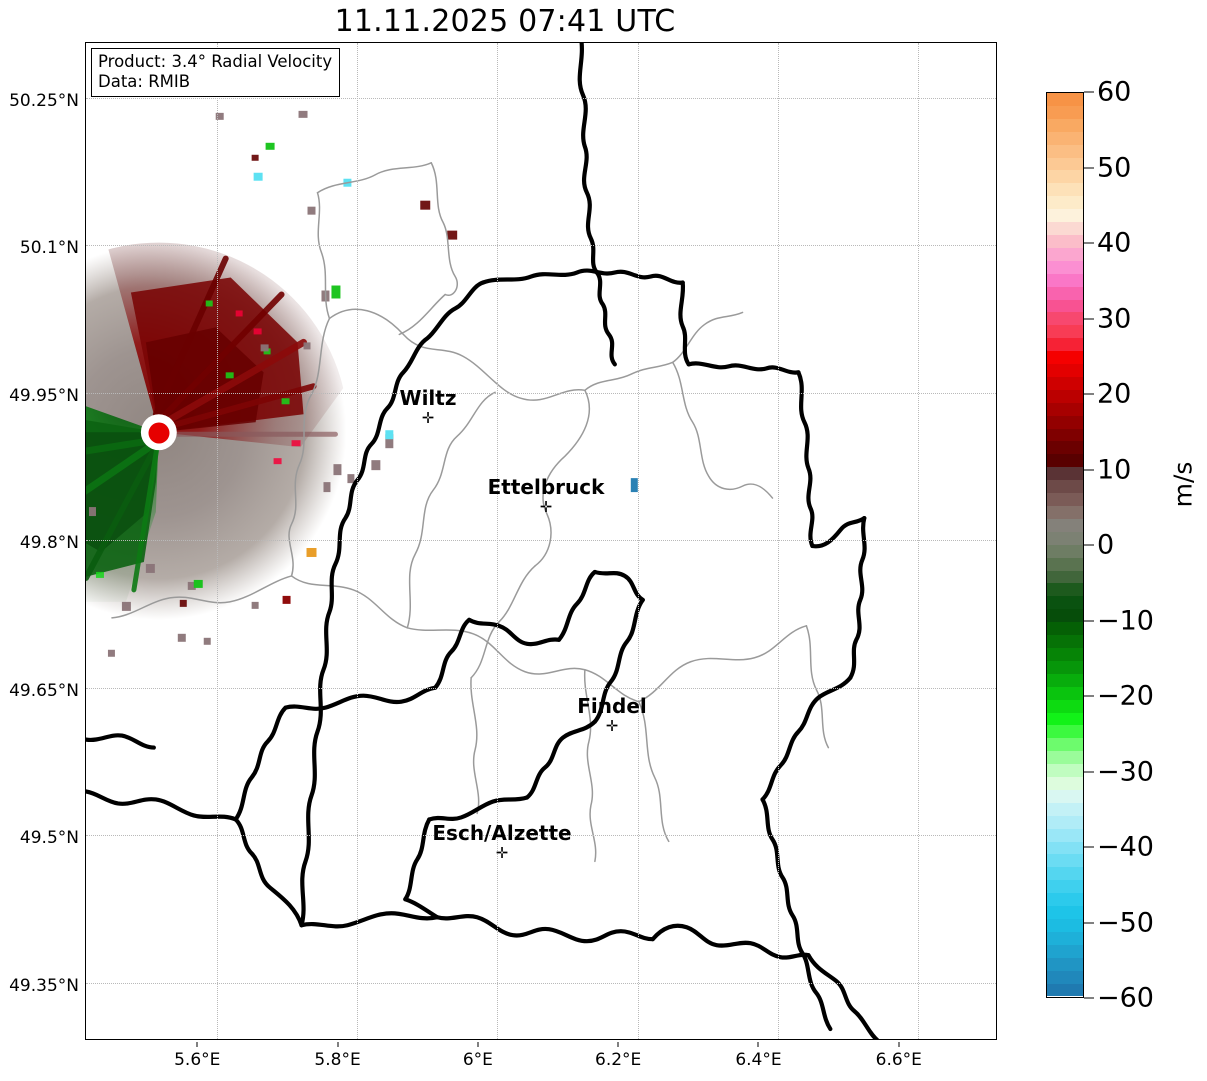  I want to click on city-label-ettelbruck: Ettelbruck ✛, so click(546, 496).